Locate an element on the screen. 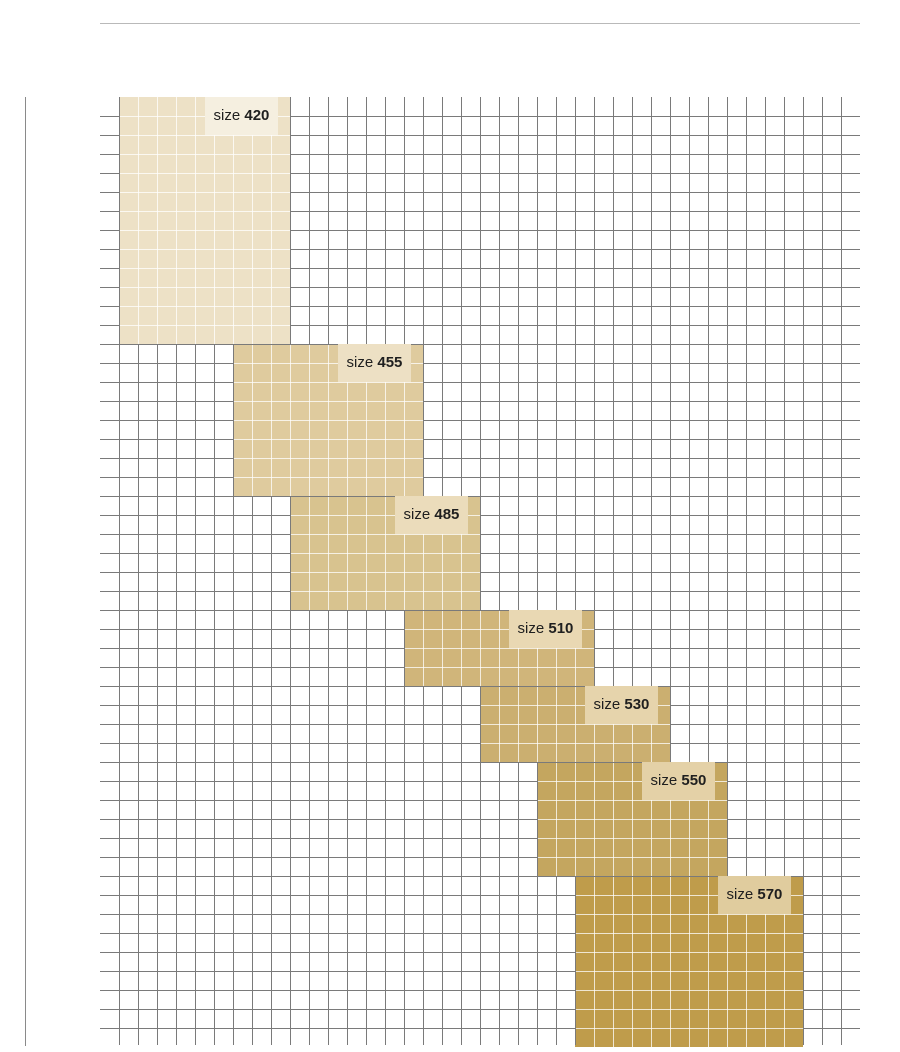 The height and width of the screenshot is (1052, 900). size-block-550-inner-grid is located at coordinates (632, 819).